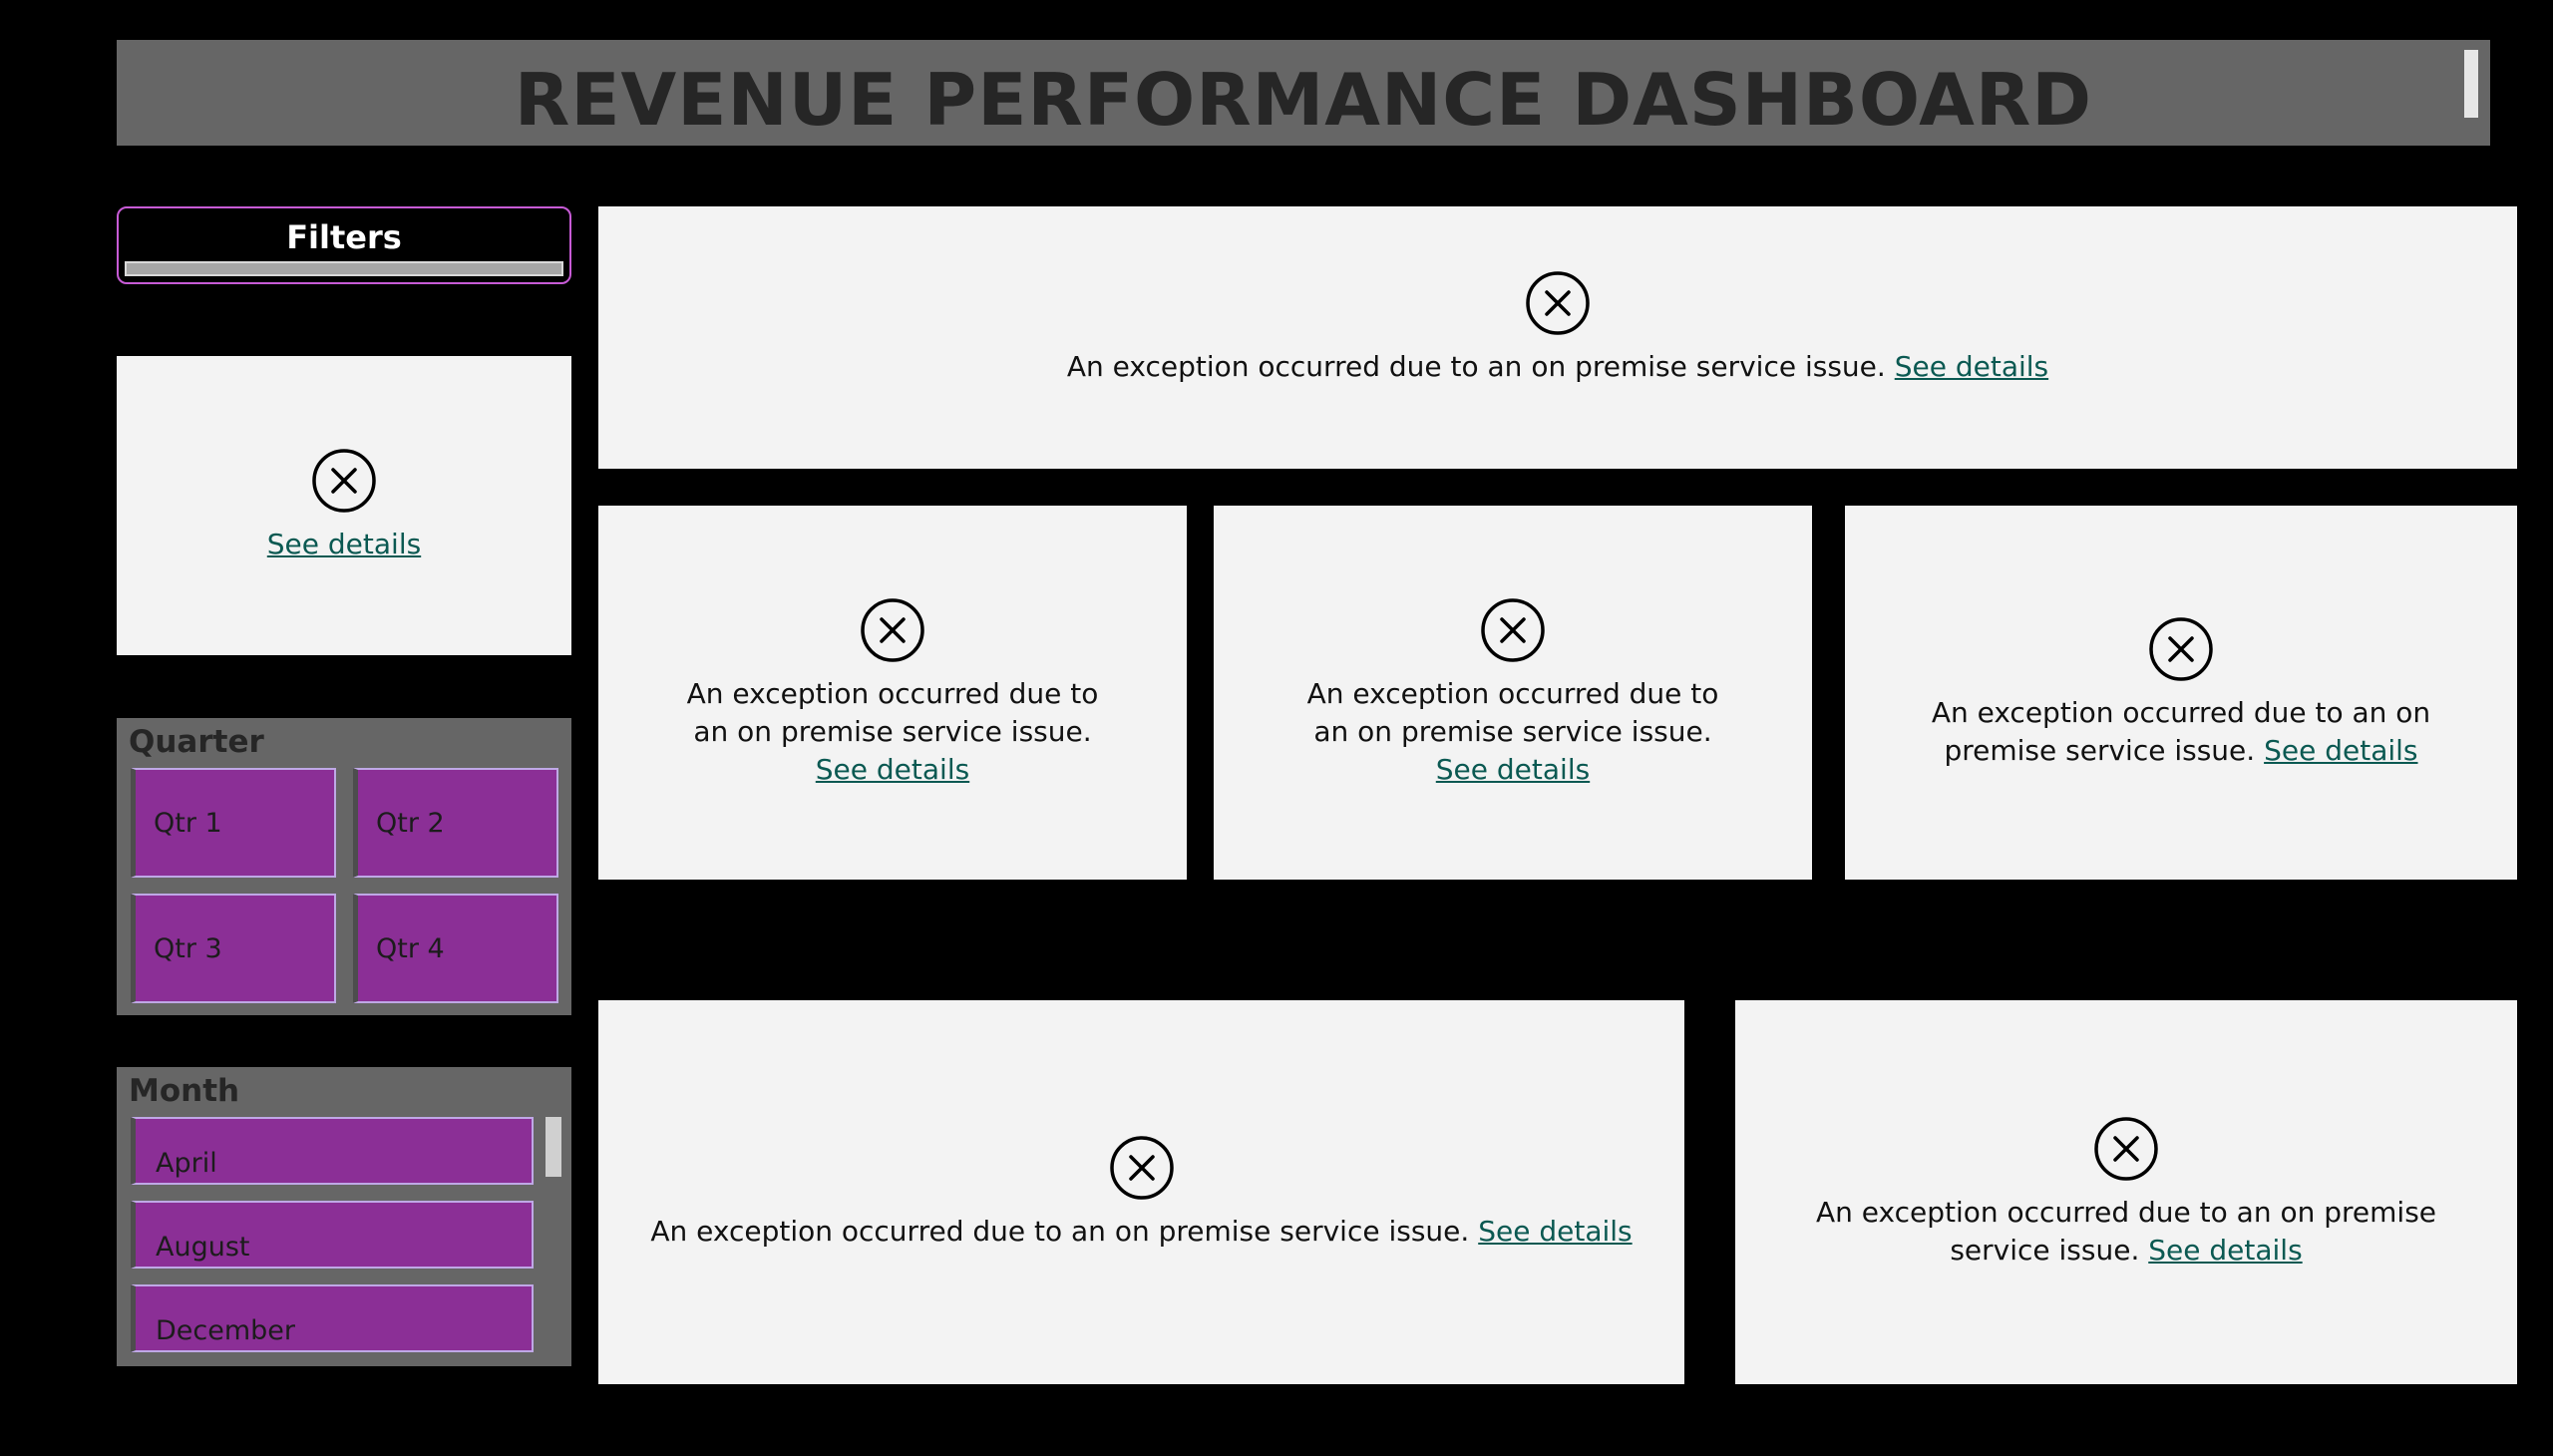 The width and height of the screenshot is (2553, 1456). I want to click on page-title: REVENUE PERFORMANCE DASHBOARD, so click(1304, 100).